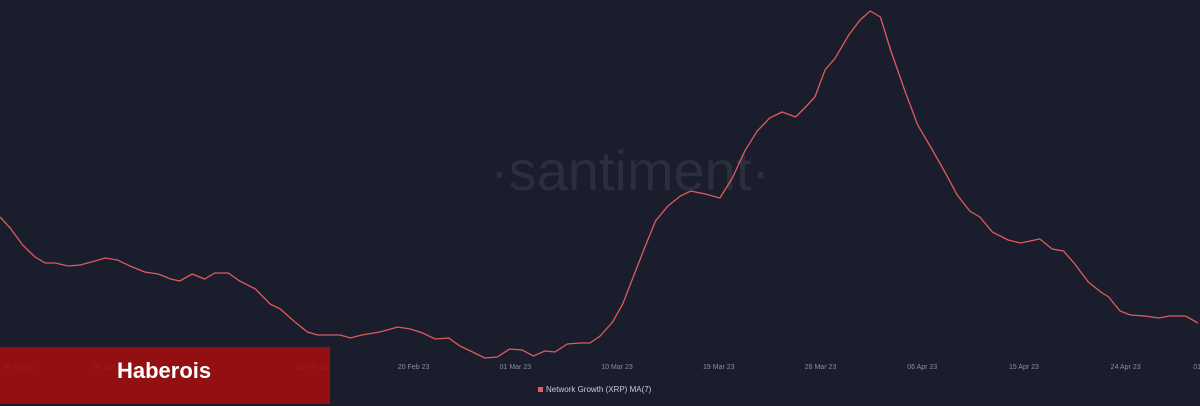 This screenshot has height=406, width=1200. What do you see at coordinates (599, 389) in the screenshot?
I see `legend-label: Network Growth (XRP) MA(7)` at bounding box center [599, 389].